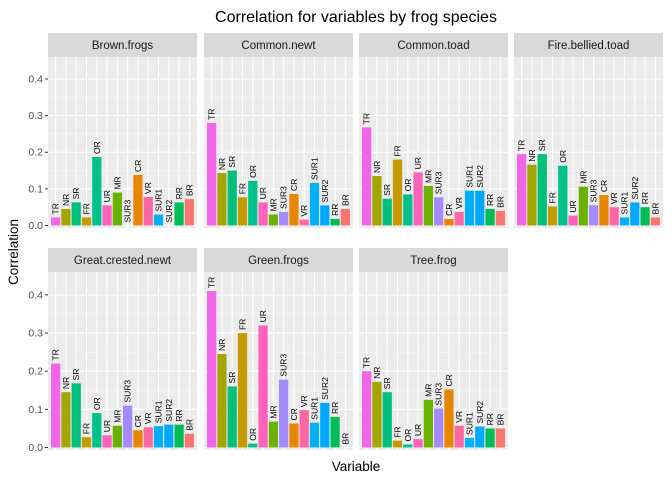 The width and height of the screenshot is (672, 480). Describe the element at coordinates (588, 142) in the screenshot. I see `gridlines` at that location.